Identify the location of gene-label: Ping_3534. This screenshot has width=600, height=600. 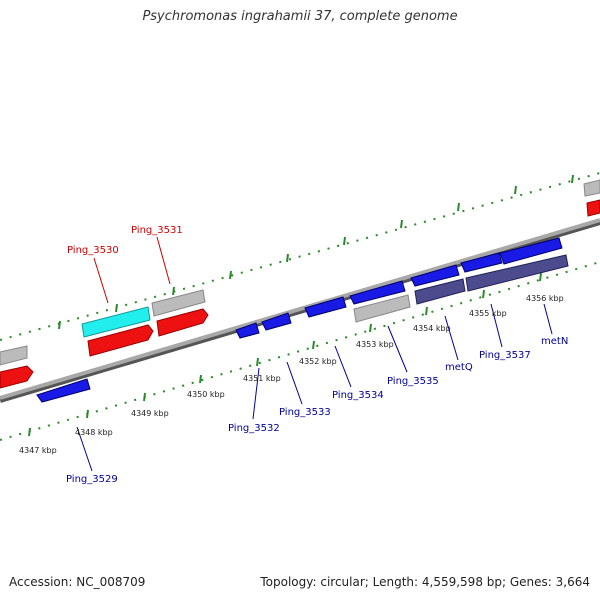
(358, 395).